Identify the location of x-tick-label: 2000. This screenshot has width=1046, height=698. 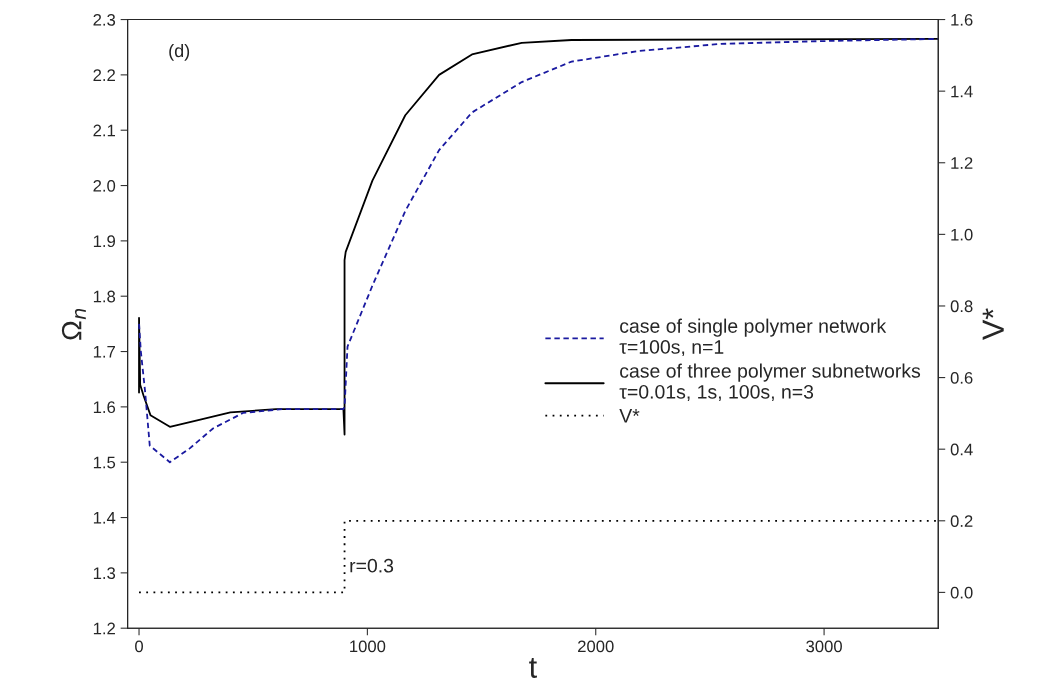
(596, 646).